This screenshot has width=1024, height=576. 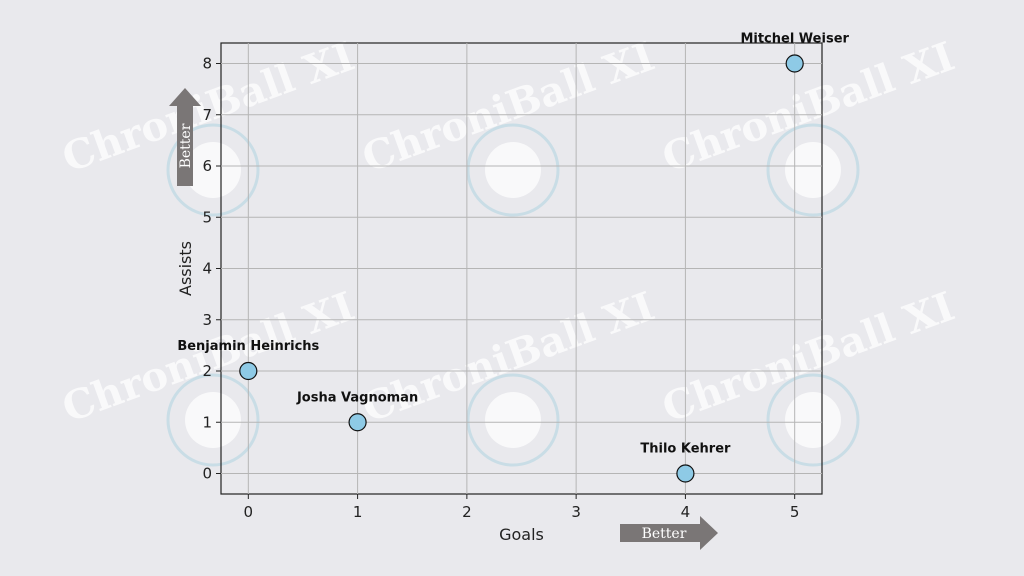 I want to click on y-tick-label: 6, so click(x=207, y=166).